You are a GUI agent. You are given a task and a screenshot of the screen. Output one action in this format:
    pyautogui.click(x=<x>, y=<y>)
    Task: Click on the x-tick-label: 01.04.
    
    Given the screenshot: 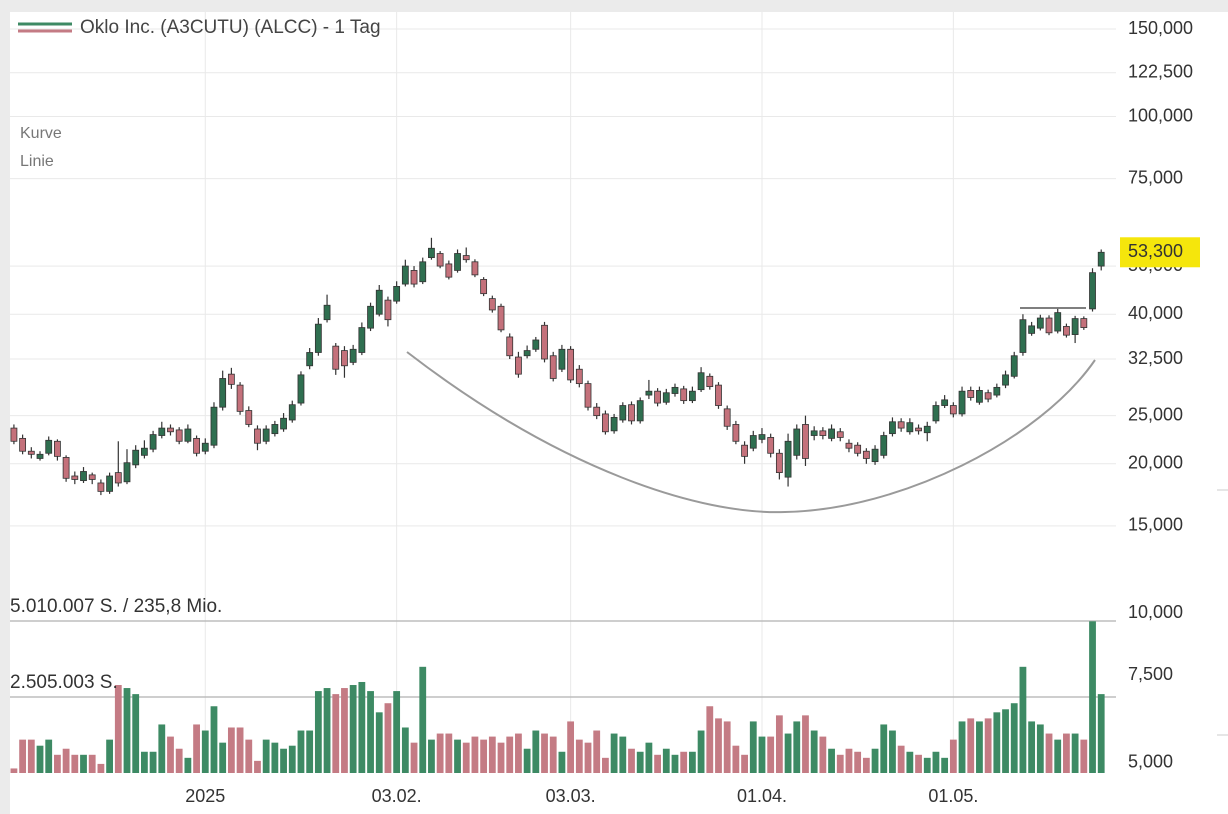 What is the action you would take?
    pyautogui.click(x=762, y=796)
    